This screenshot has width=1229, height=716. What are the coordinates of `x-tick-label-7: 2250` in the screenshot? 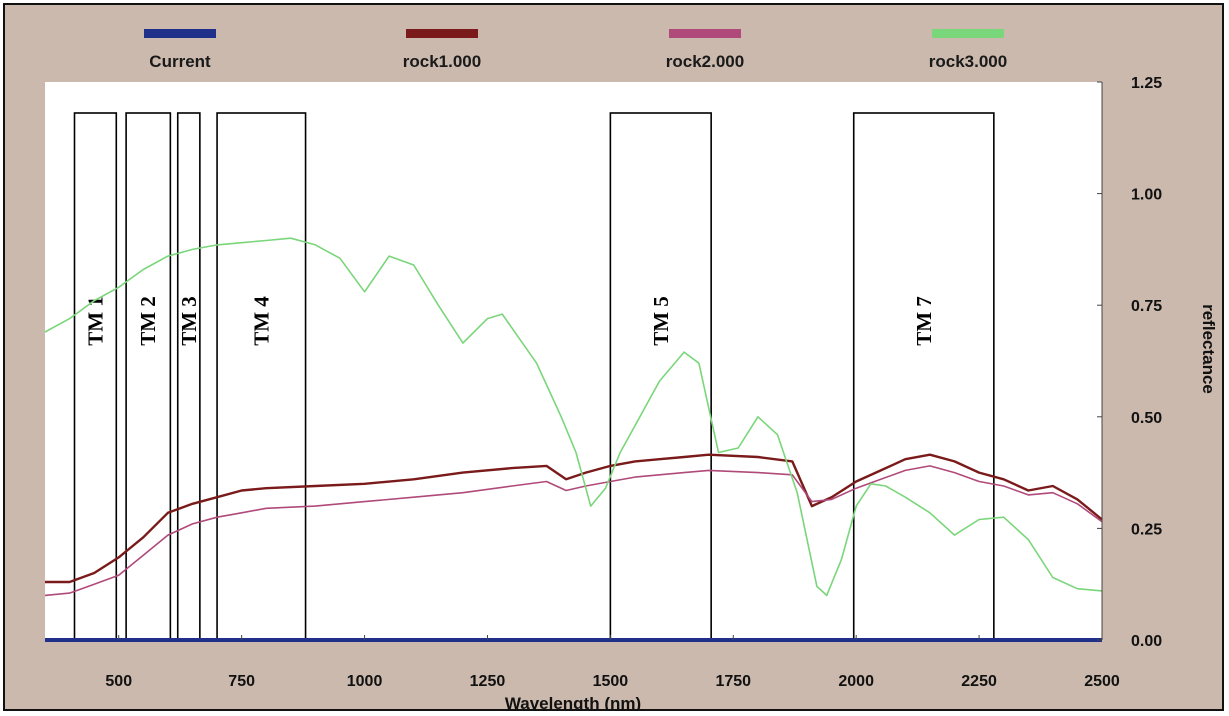 It's located at (979, 681).